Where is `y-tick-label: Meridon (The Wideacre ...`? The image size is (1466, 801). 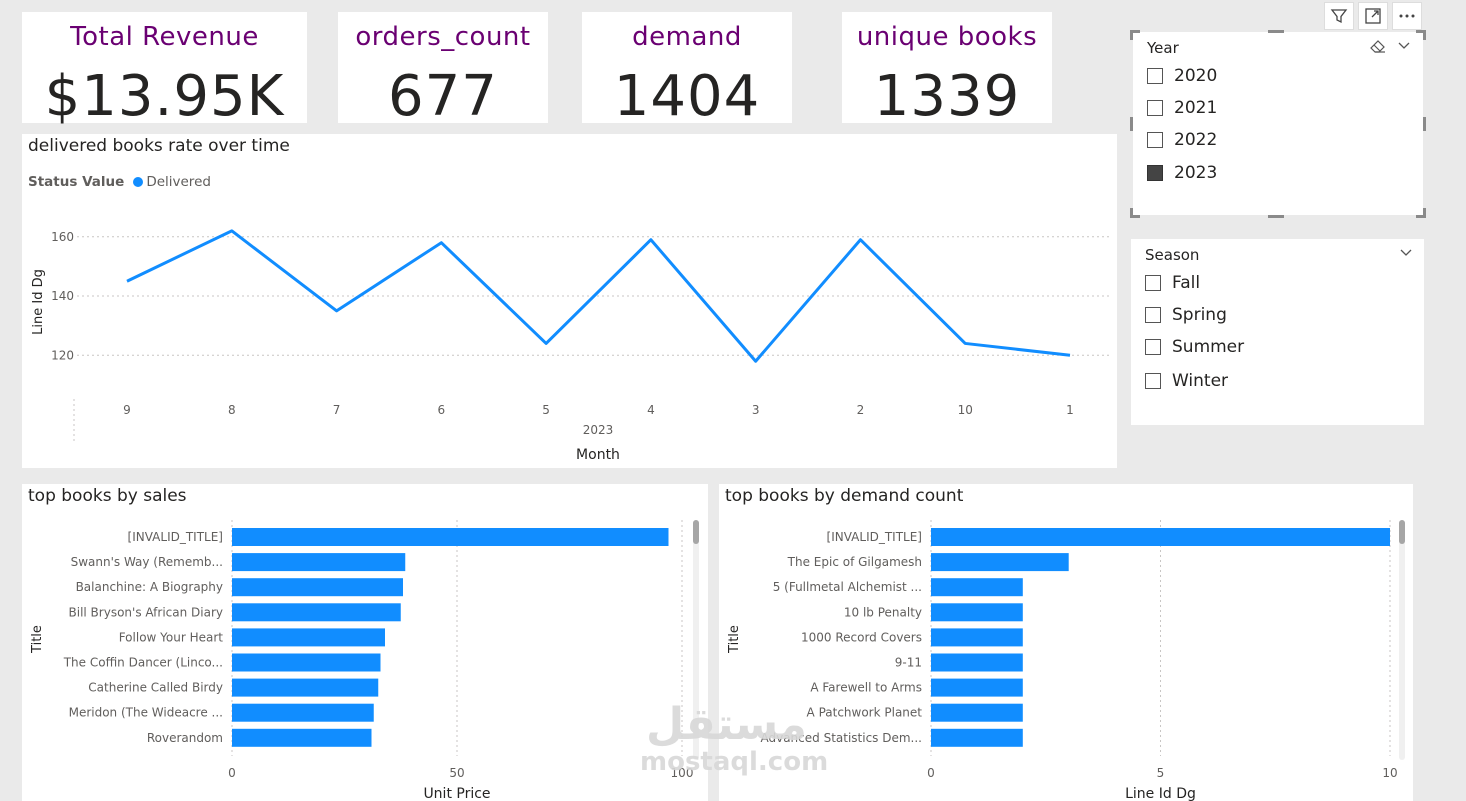 y-tick-label: Meridon (The Wideacre ... is located at coordinates (146, 713).